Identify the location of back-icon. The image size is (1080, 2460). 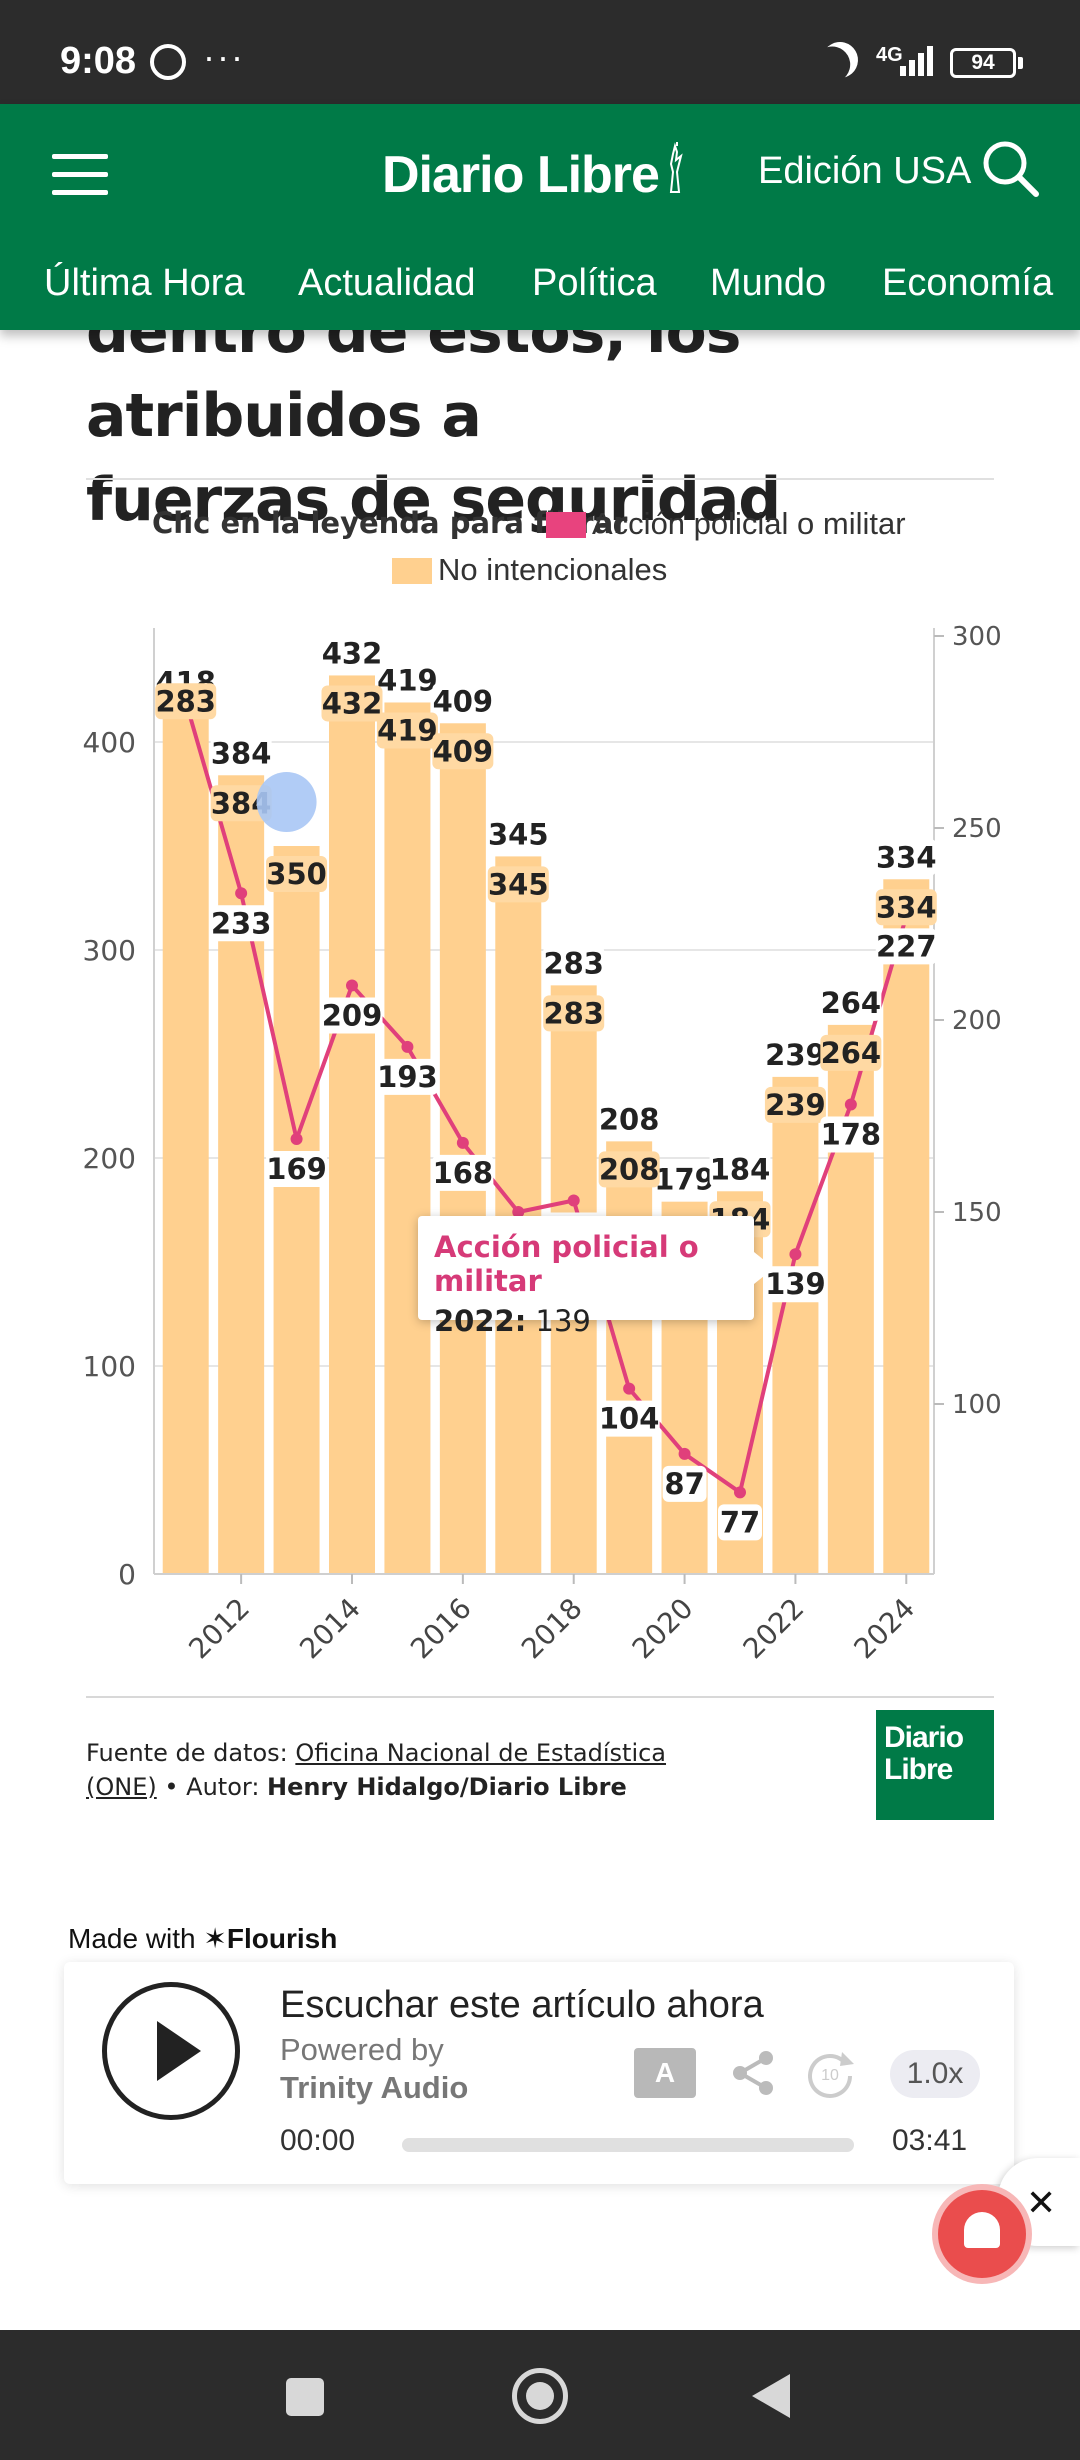
(771, 2396).